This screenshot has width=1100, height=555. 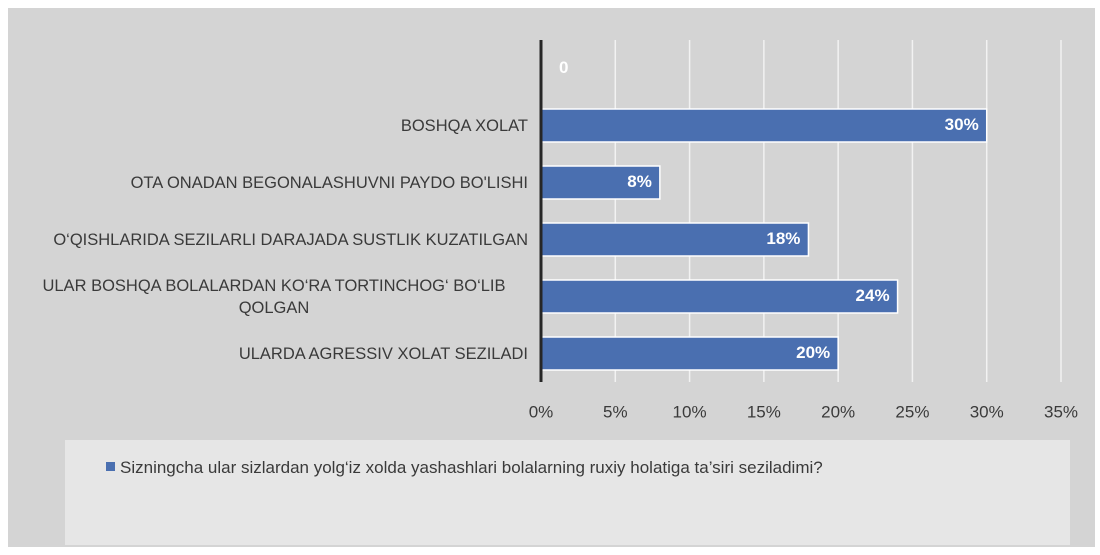 What do you see at coordinates (541, 411) in the screenshot?
I see `x-tick-label: 0%` at bounding box center [541, 411].